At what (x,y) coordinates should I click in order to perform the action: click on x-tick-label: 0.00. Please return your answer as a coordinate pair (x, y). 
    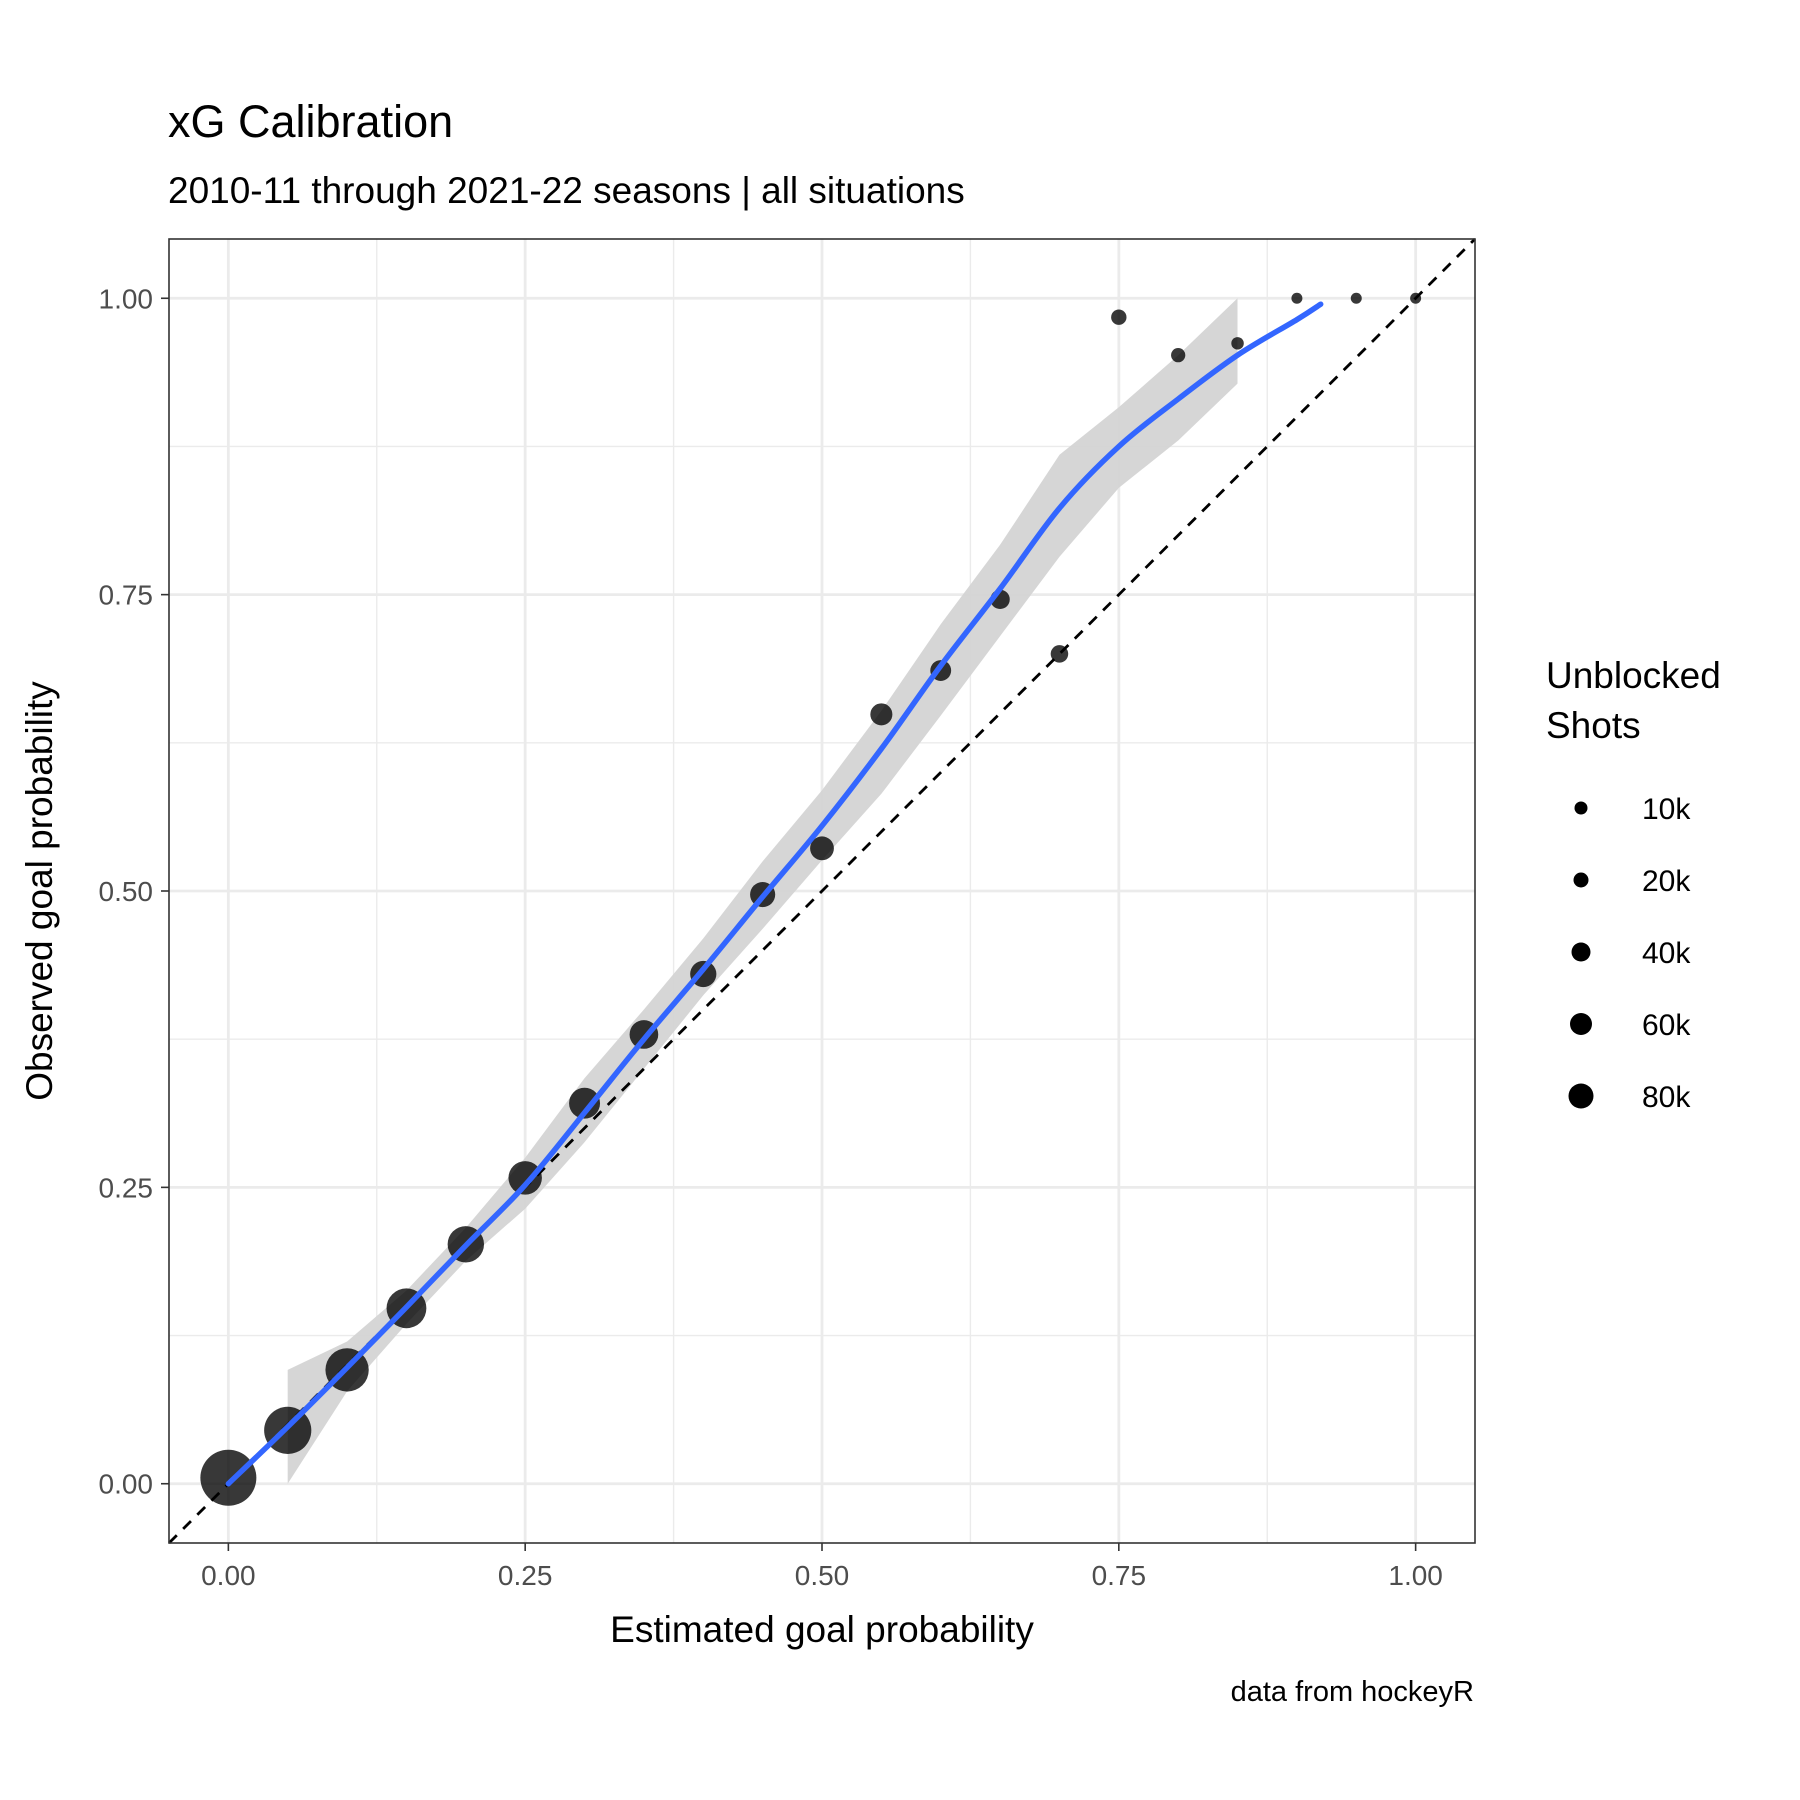
    Looking at the image, I should click on (228, 1575).